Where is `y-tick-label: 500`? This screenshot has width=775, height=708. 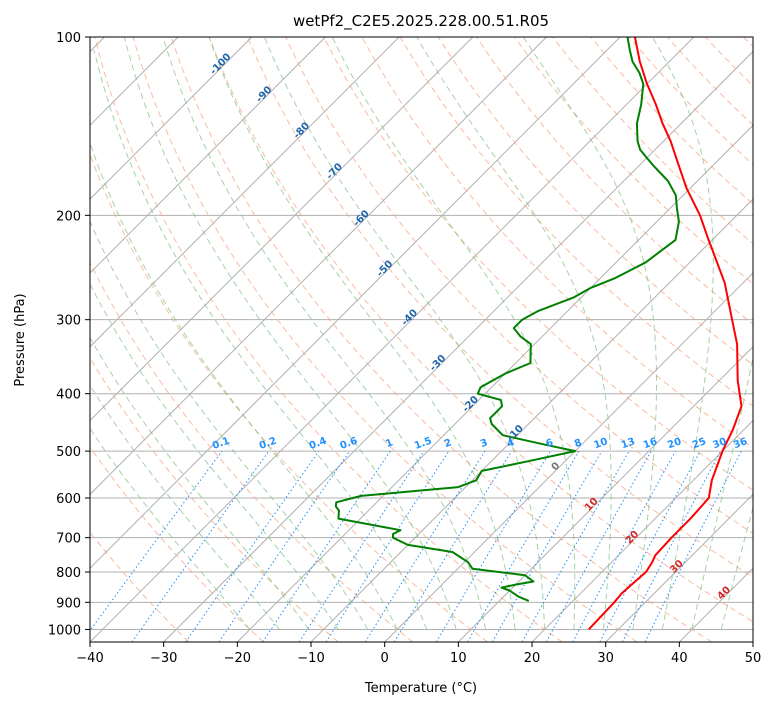 y-tick-label: 500 is located at coordinates (68, 452).